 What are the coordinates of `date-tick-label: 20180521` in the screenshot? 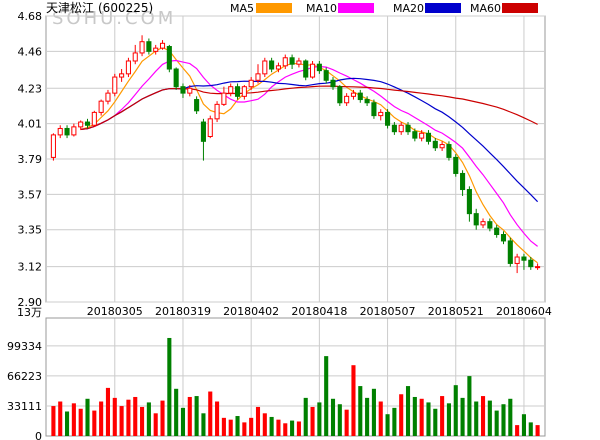 It's located at (456, 311).